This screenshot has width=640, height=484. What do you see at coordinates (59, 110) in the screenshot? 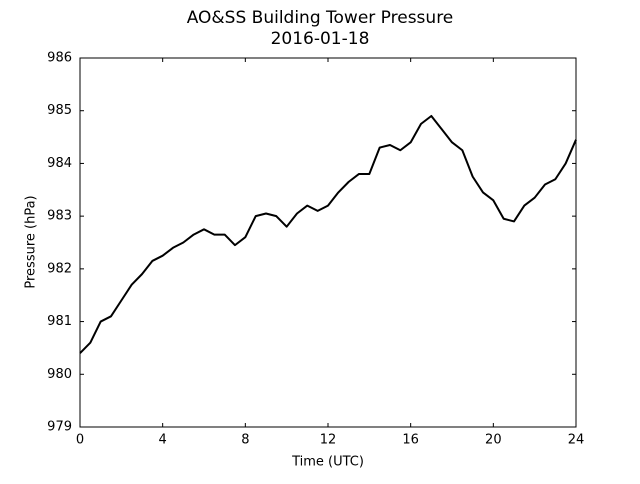
I see `y-tick-label: 985` at bounding box center [59, 110].